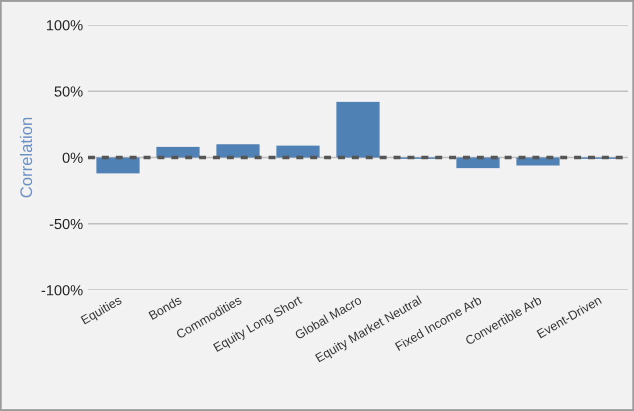  What do you see at coordinates (62, 290) in the screenshot?
I see `y-tick-label: -100%` at bounding box center [62, 290].